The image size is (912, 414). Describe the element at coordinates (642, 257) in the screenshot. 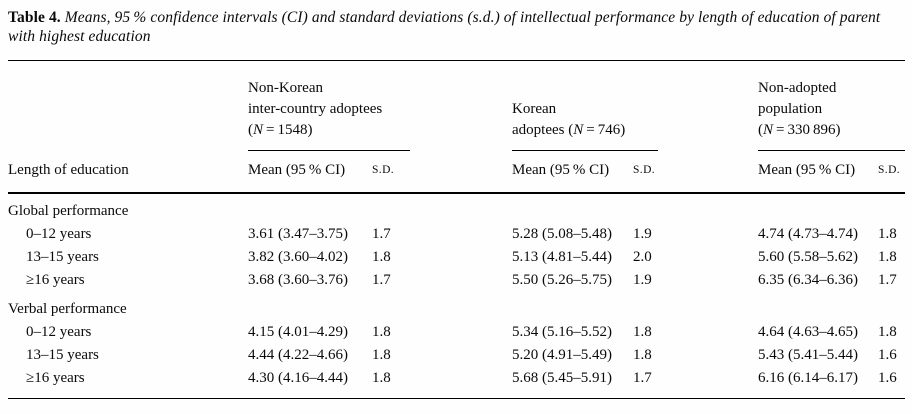

I see `sd-value: 2.0` at that location.